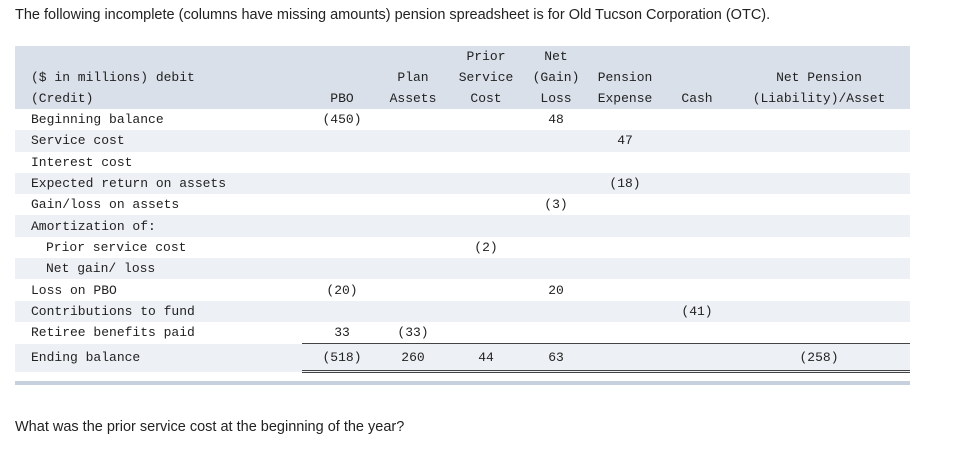 This screenshot has width=977, height=463. Describe the element at coordinates (62, 98) in the screenshot. I see `header-credit-label: (Credit)` at that location.